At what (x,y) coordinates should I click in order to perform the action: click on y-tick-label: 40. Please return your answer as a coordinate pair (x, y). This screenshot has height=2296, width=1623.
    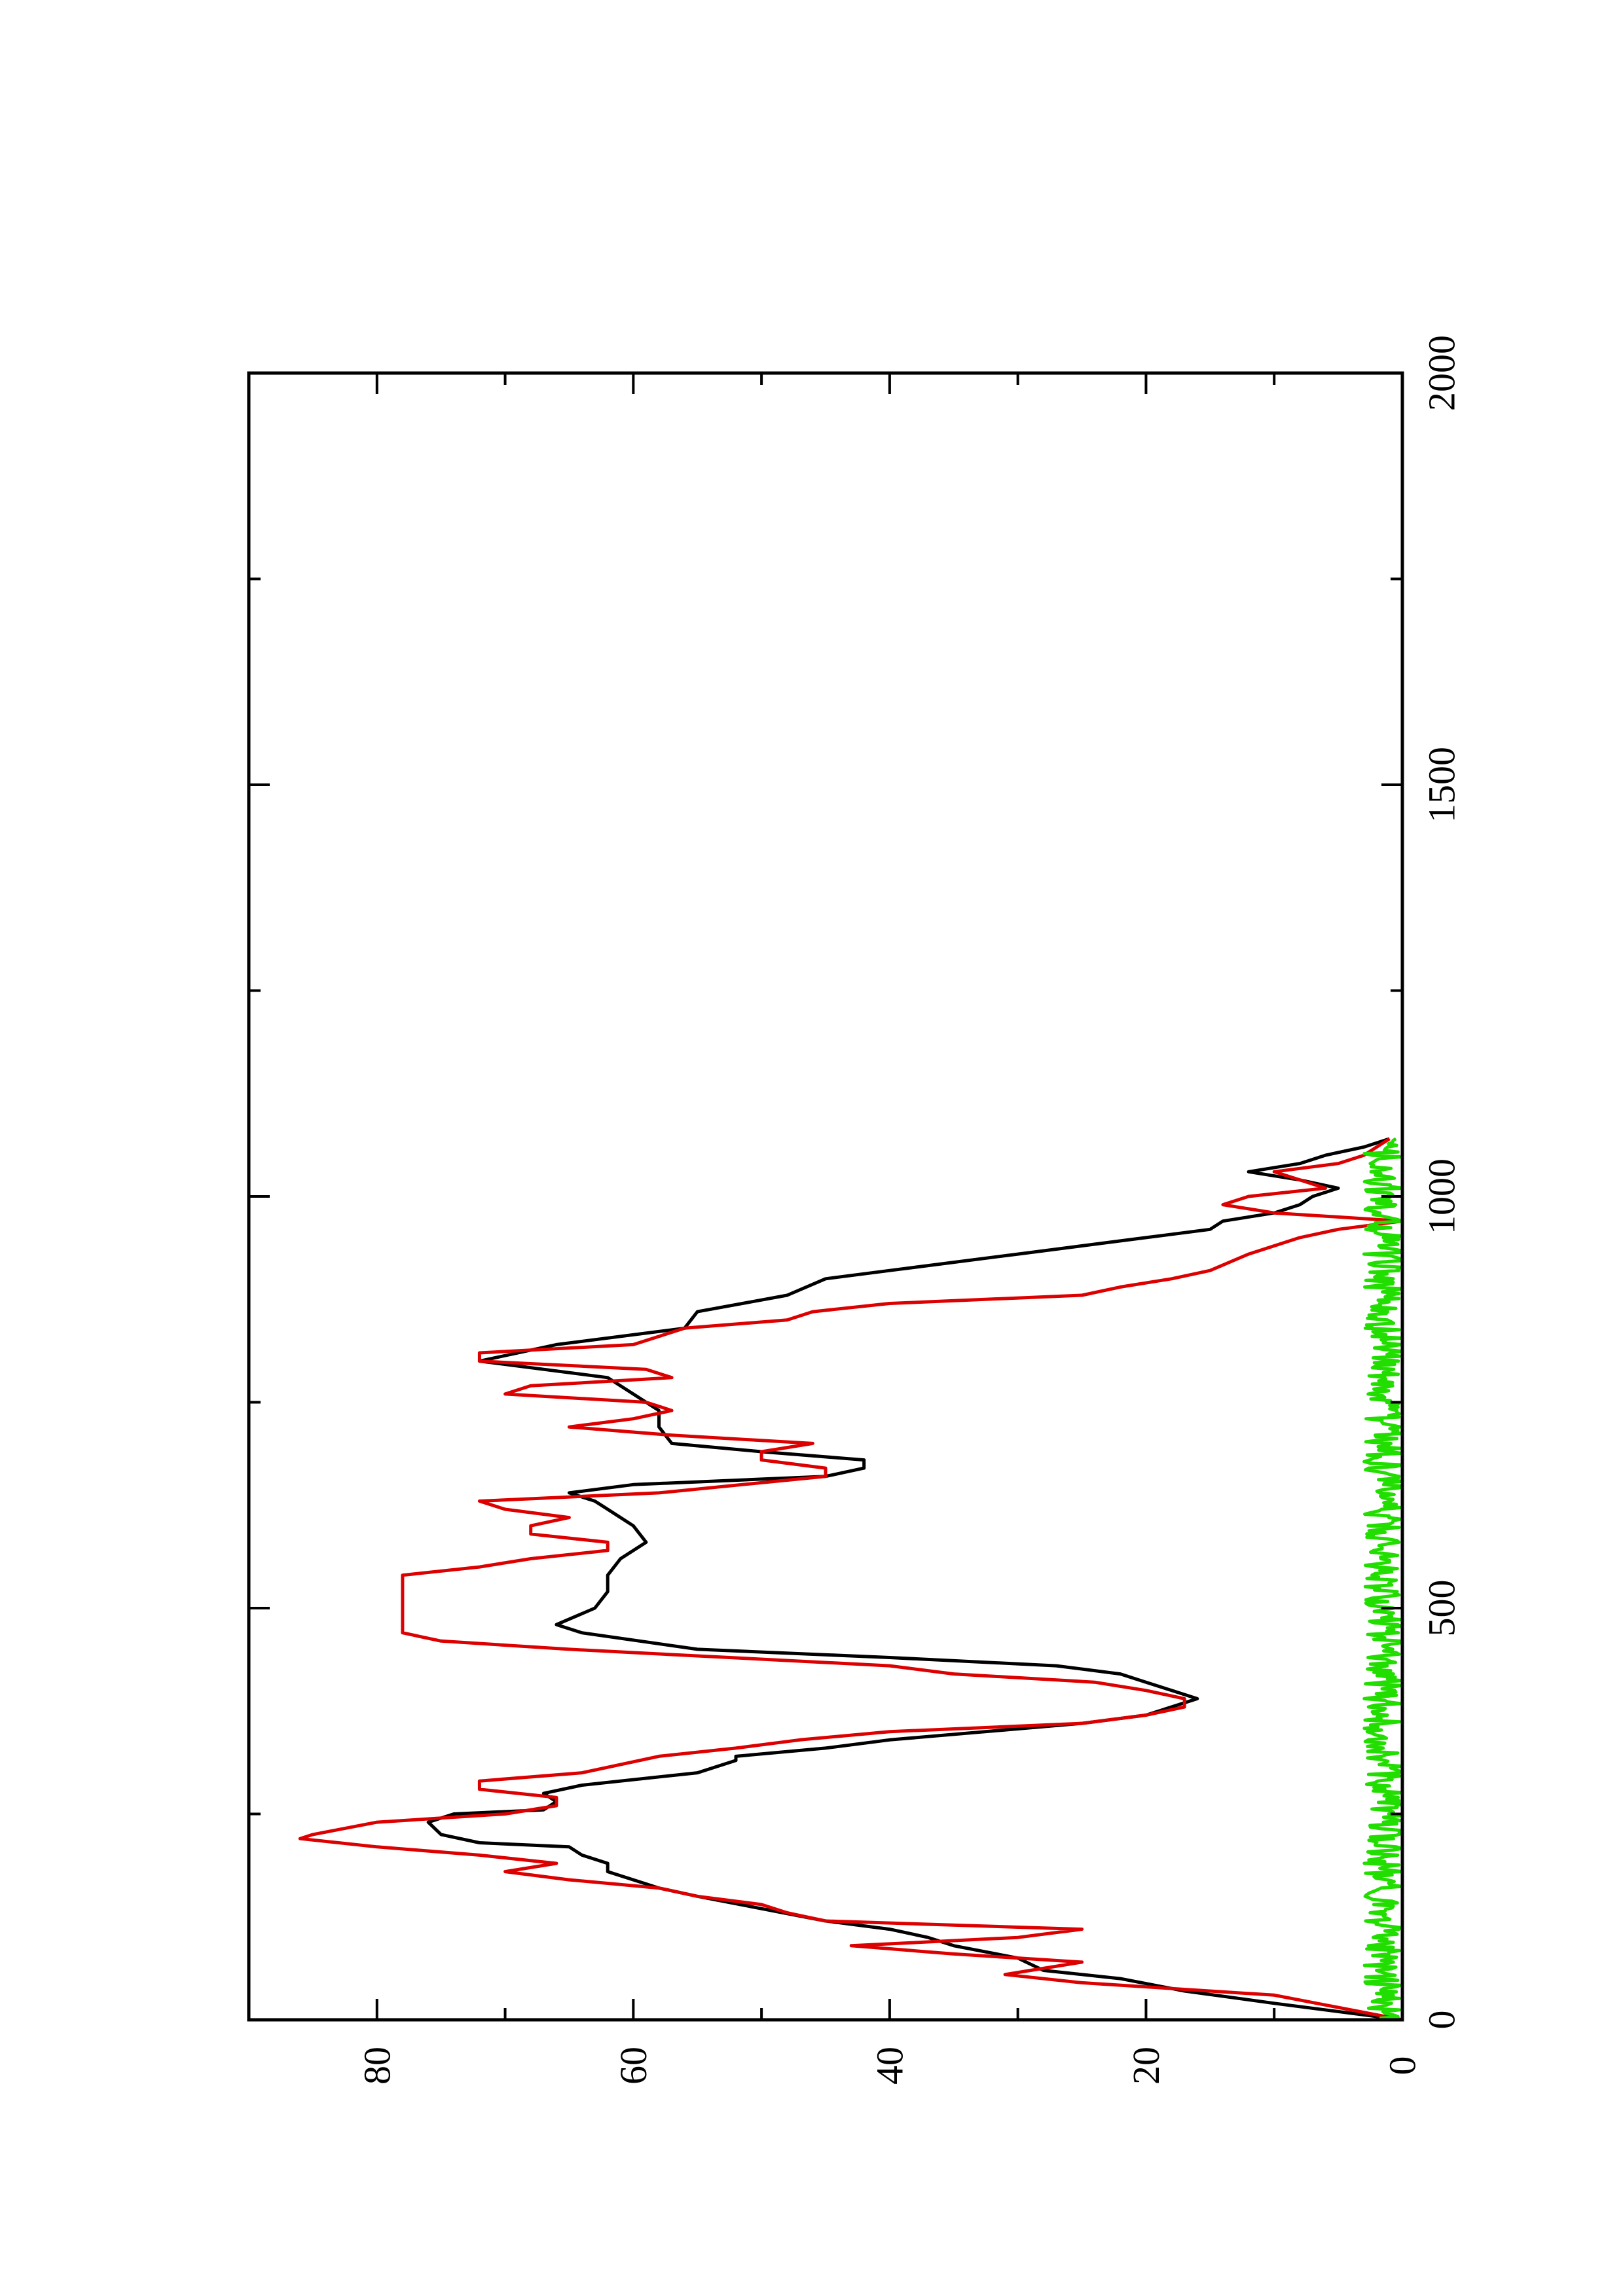
    Looking at the image, I should click on (889, 2066).